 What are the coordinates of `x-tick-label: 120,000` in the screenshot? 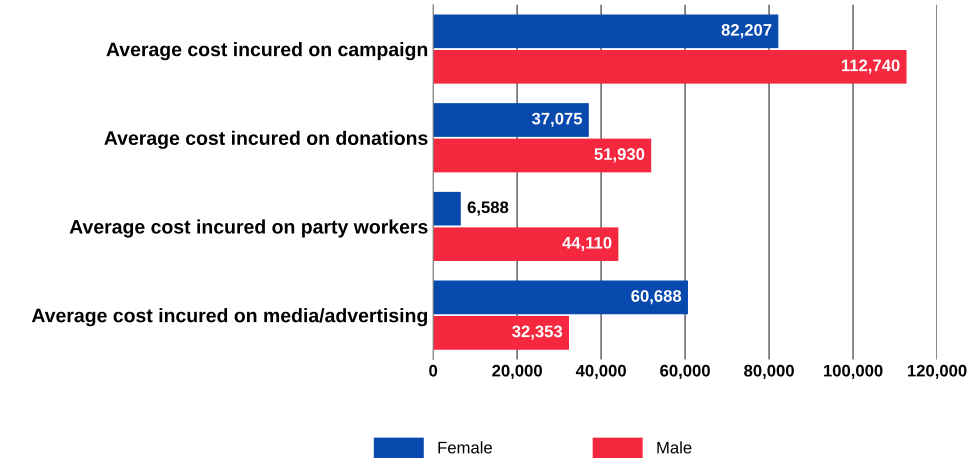 It's located at (937, 371).